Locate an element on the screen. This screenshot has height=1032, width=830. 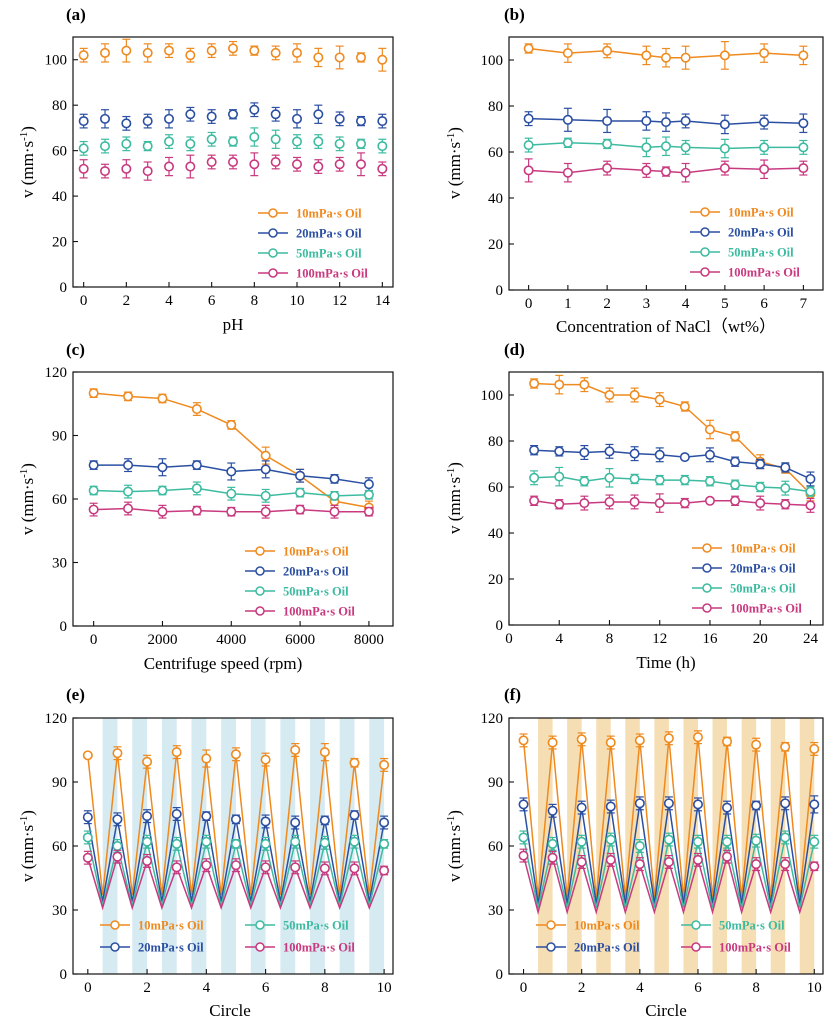
x-tick-label: 6000 is located at coordinates (300, 640).